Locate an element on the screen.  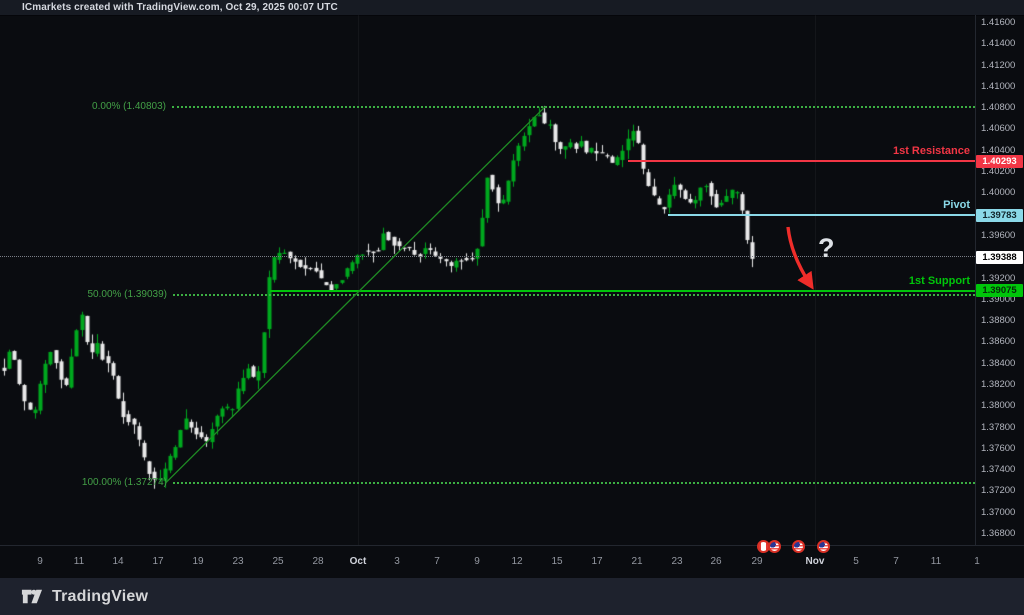
pivot-line is located at coordinates (821, 215).